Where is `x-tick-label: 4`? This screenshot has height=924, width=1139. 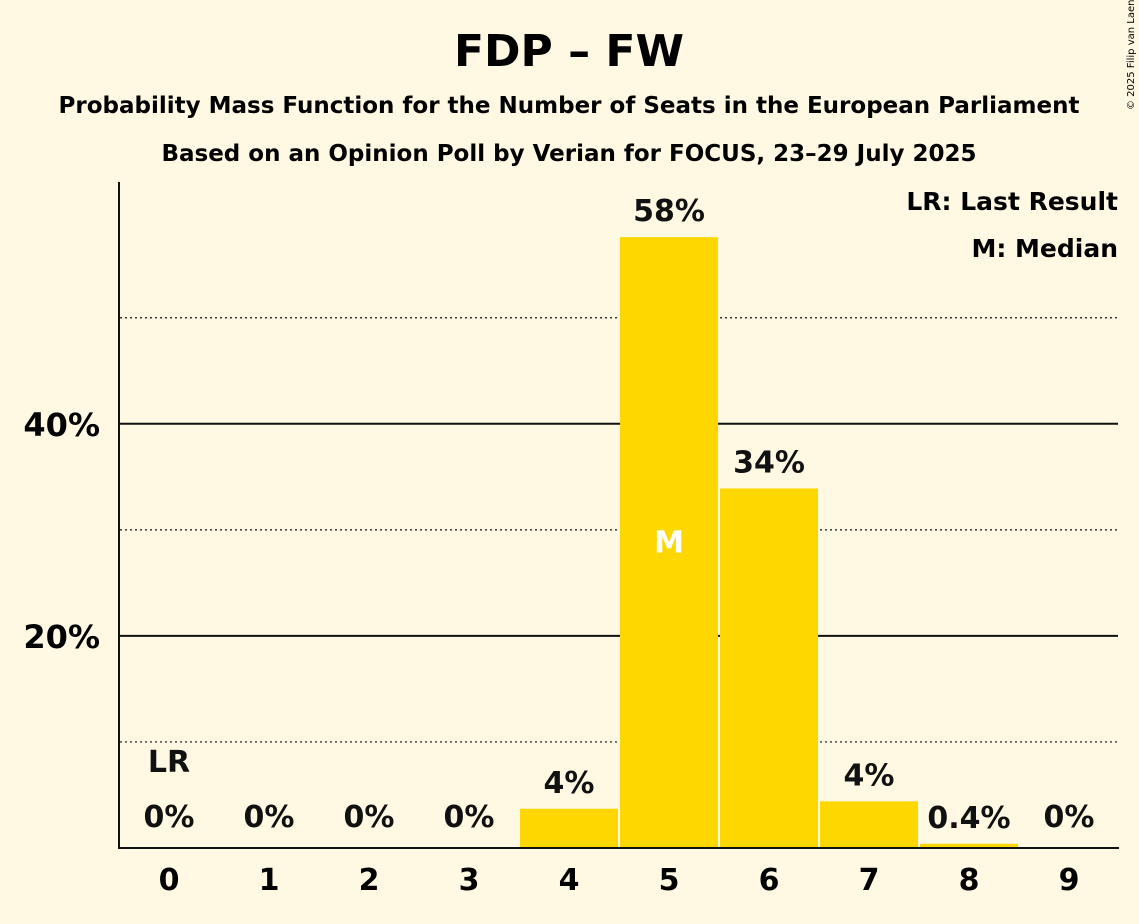
x-tick-label: 4 is located at coordinates (569, 880).